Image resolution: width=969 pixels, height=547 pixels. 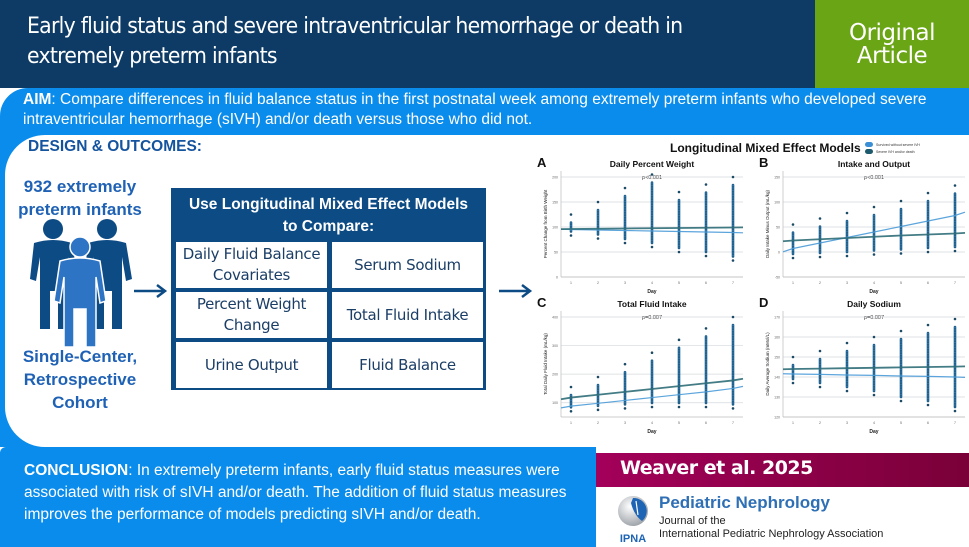 What do you see at coordinates (869, 151) in the screenshot?
I see `legend-swatch-icon` at bounding box center [869, 151].